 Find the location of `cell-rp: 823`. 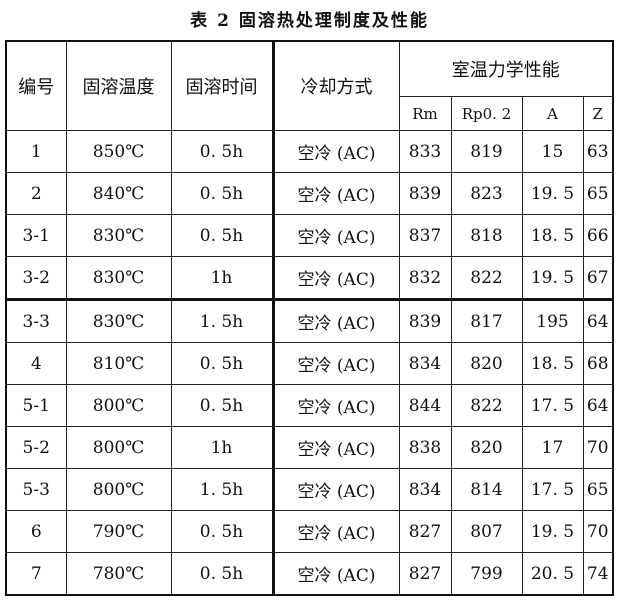

cell-rp: 823 is located at coordinates (486, 193).